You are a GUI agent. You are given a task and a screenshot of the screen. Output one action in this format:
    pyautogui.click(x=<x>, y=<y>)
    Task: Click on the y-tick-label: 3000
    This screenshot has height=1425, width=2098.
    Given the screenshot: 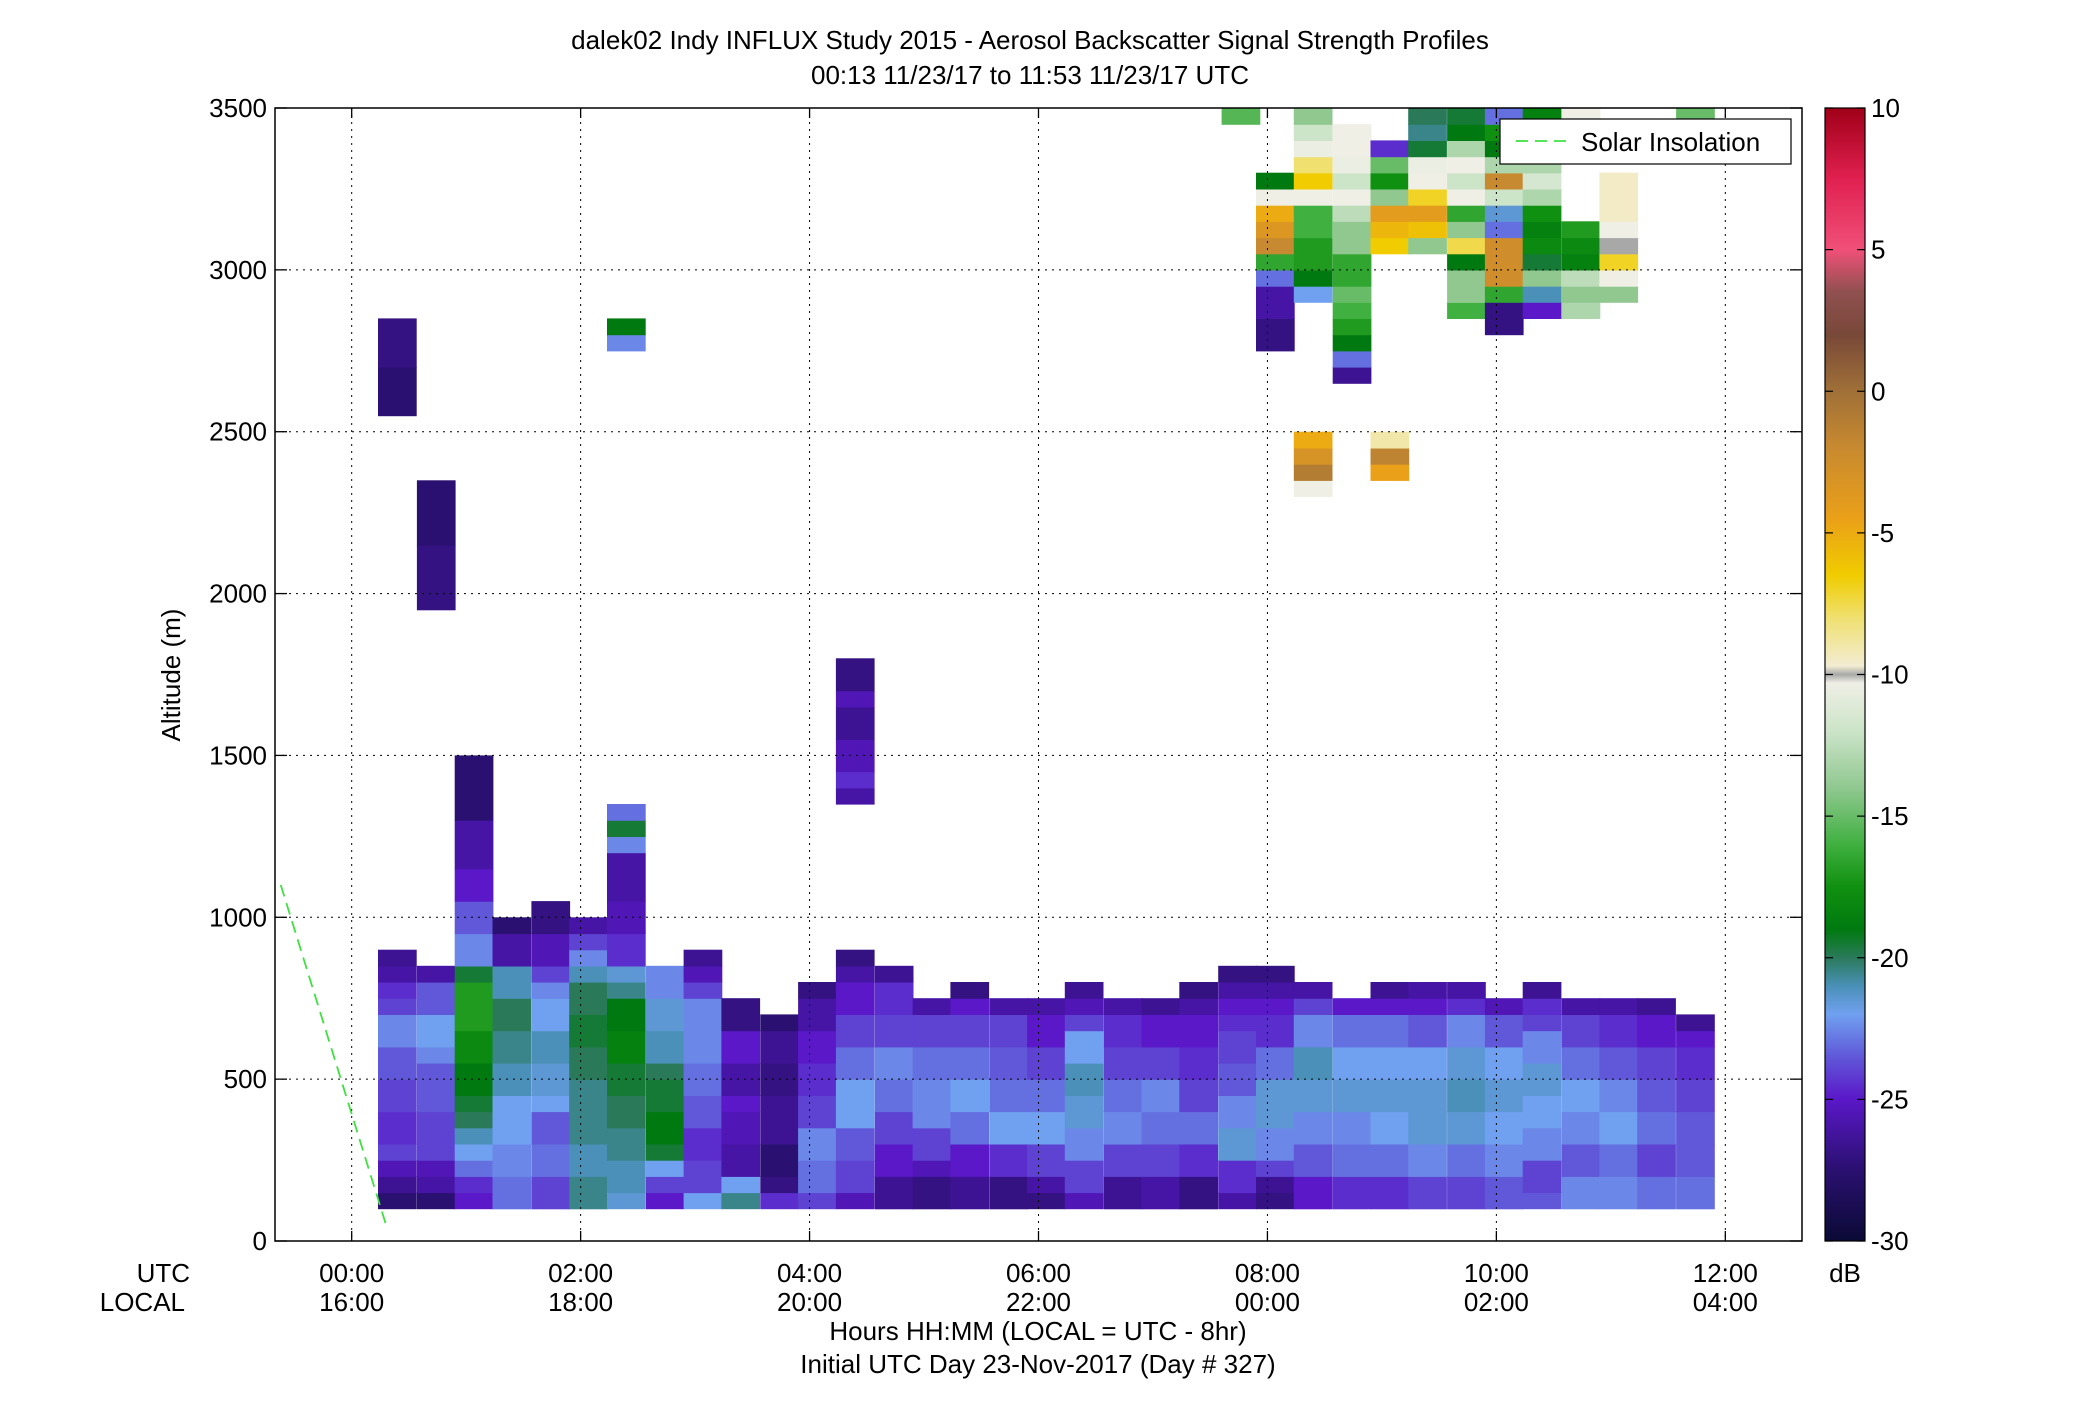 What is the action you would take?
    pyautogui.click(x=238, y=270)
    